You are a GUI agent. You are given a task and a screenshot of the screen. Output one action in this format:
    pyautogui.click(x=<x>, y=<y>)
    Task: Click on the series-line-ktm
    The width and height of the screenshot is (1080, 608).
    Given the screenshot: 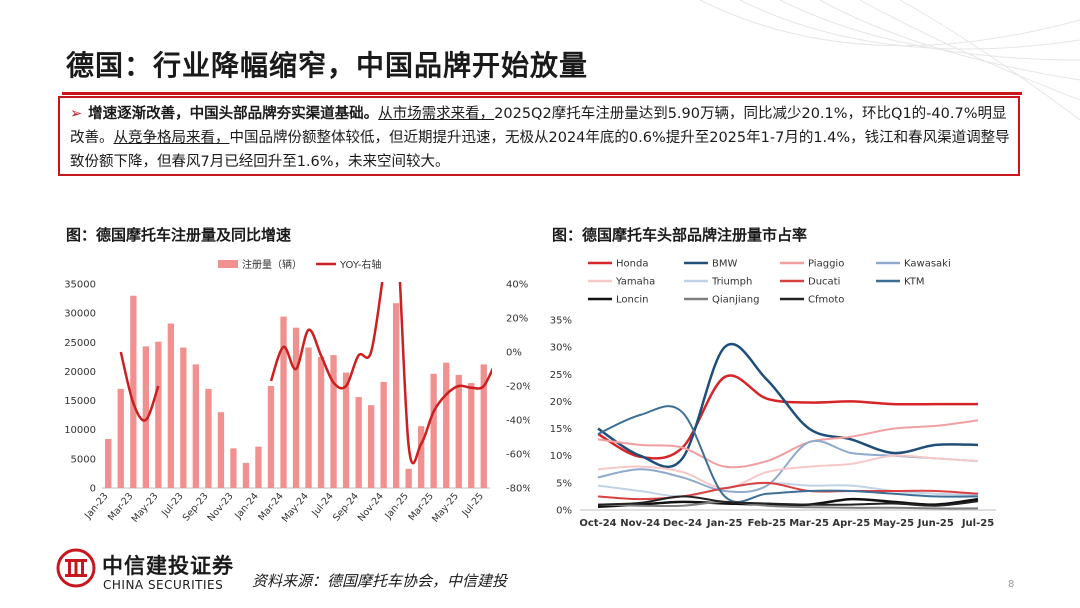 What is the action you would take?
    pyautogui.click(x=788, y=454)
    